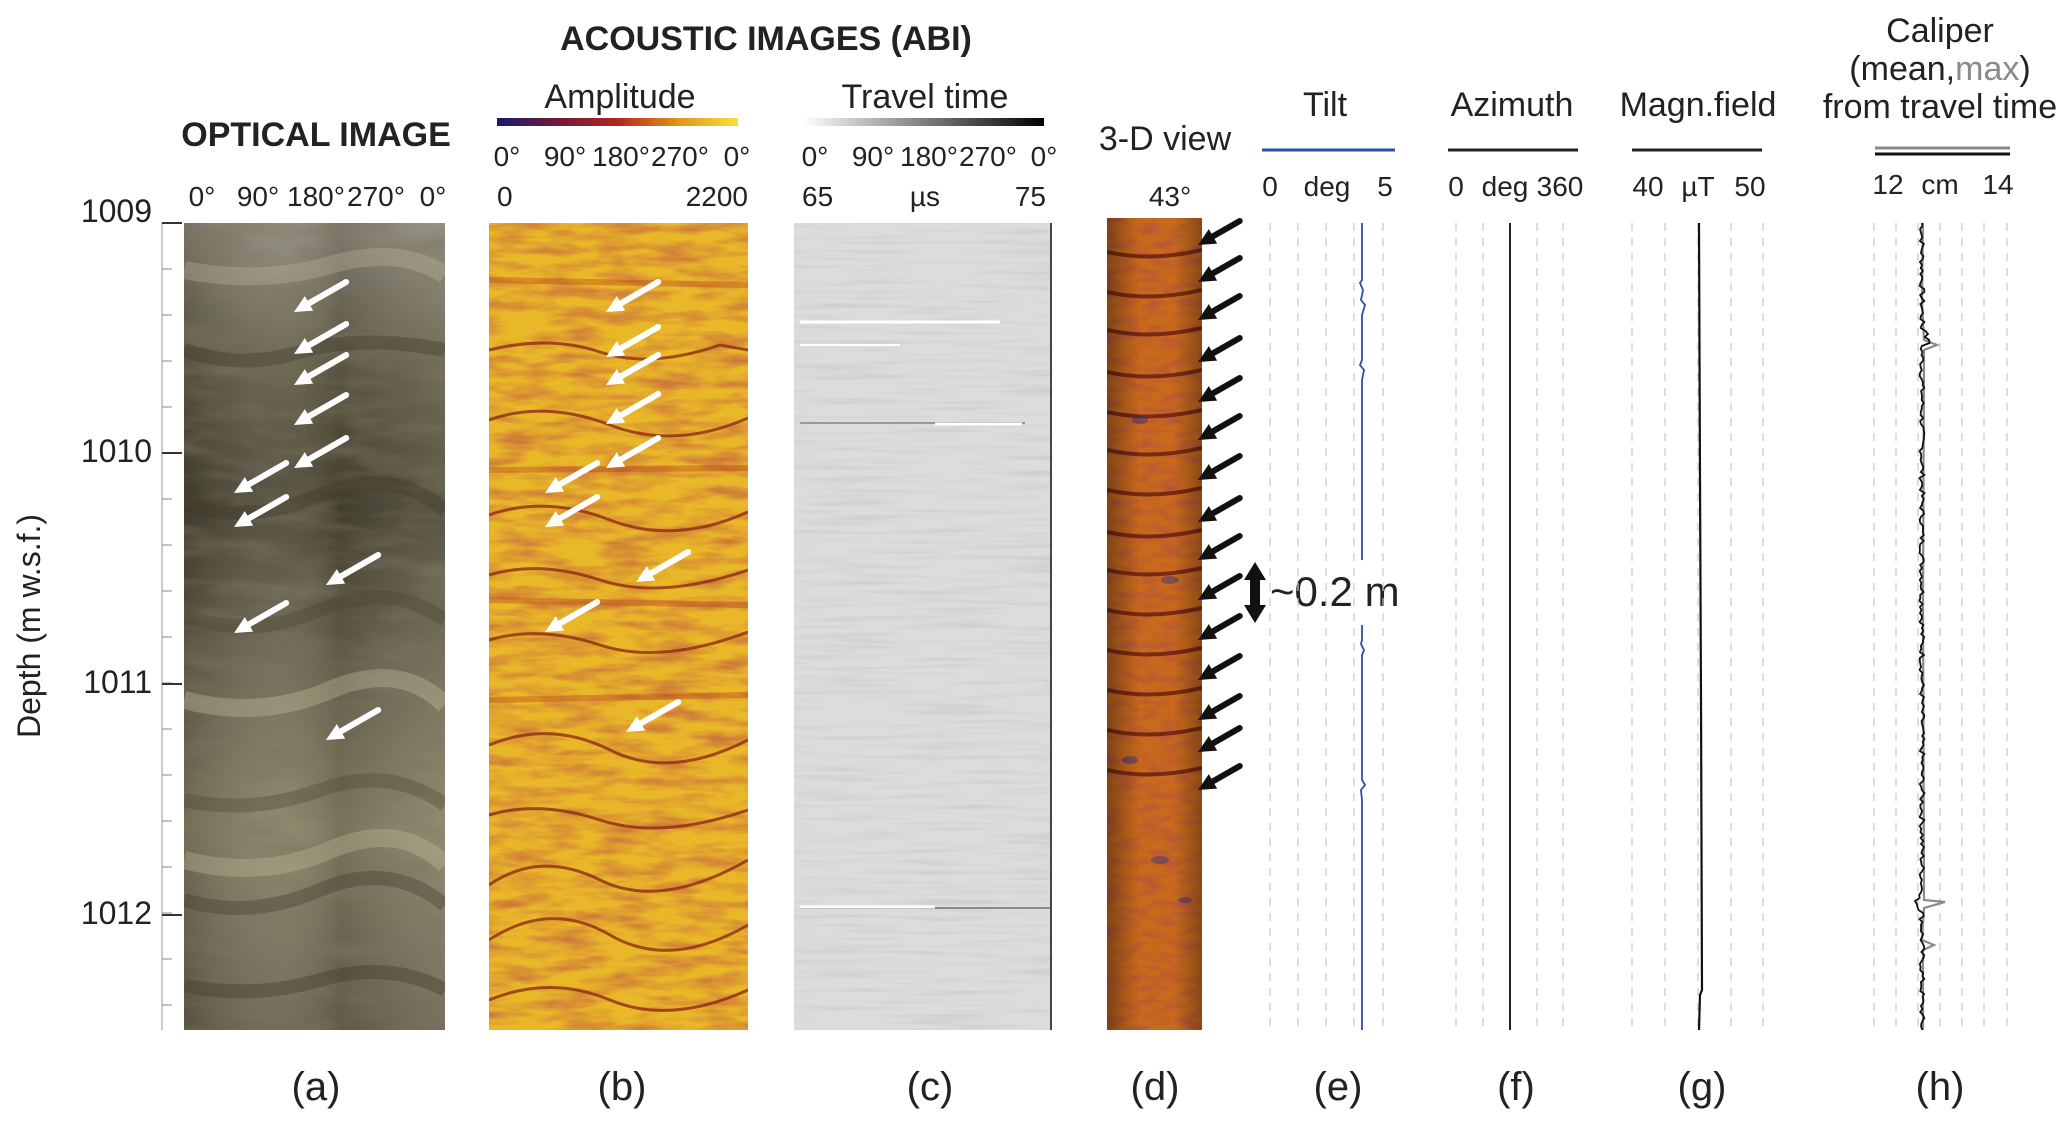  What do you see at coordinates (1155, 1087) in the screenshot?
I see `panel-letter-d: (d)` at bounding box center [1155, 1087].